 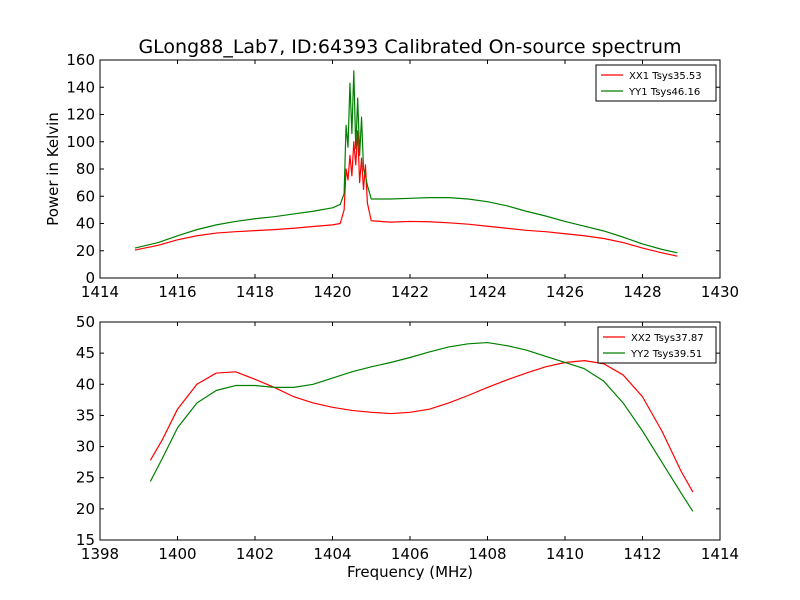 I want to click on legend-entry: YY1 Tsys46.16, so click(x=664, y=92).